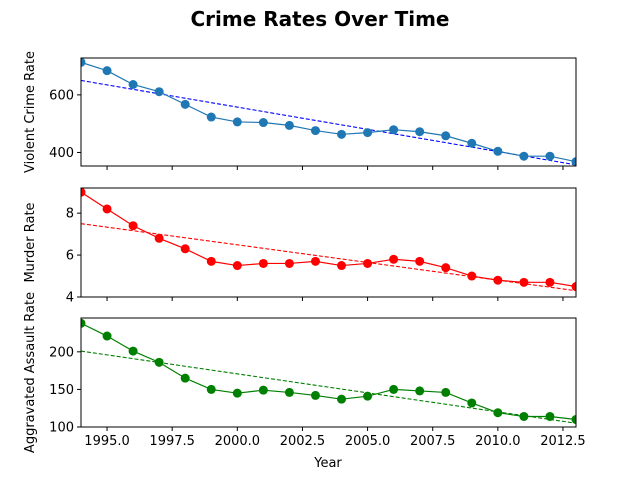  I want to click on y-axis-title: Aggravated Assault Rate, so click(30, 372).